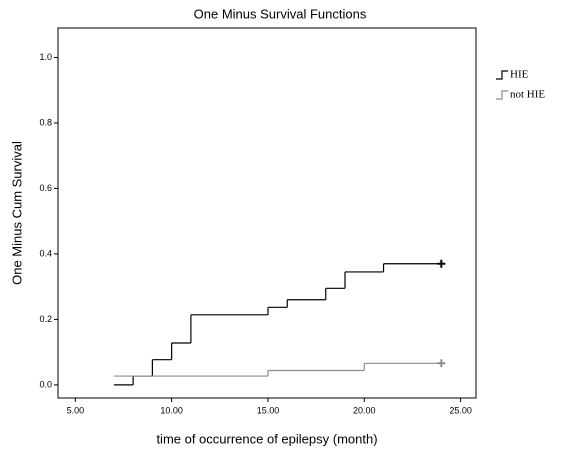 The height and width of the screenshot is (451, 562). Describe the element at coordinates (519, 75) in the screenshot. I see `legend-label: HIE` at that location.